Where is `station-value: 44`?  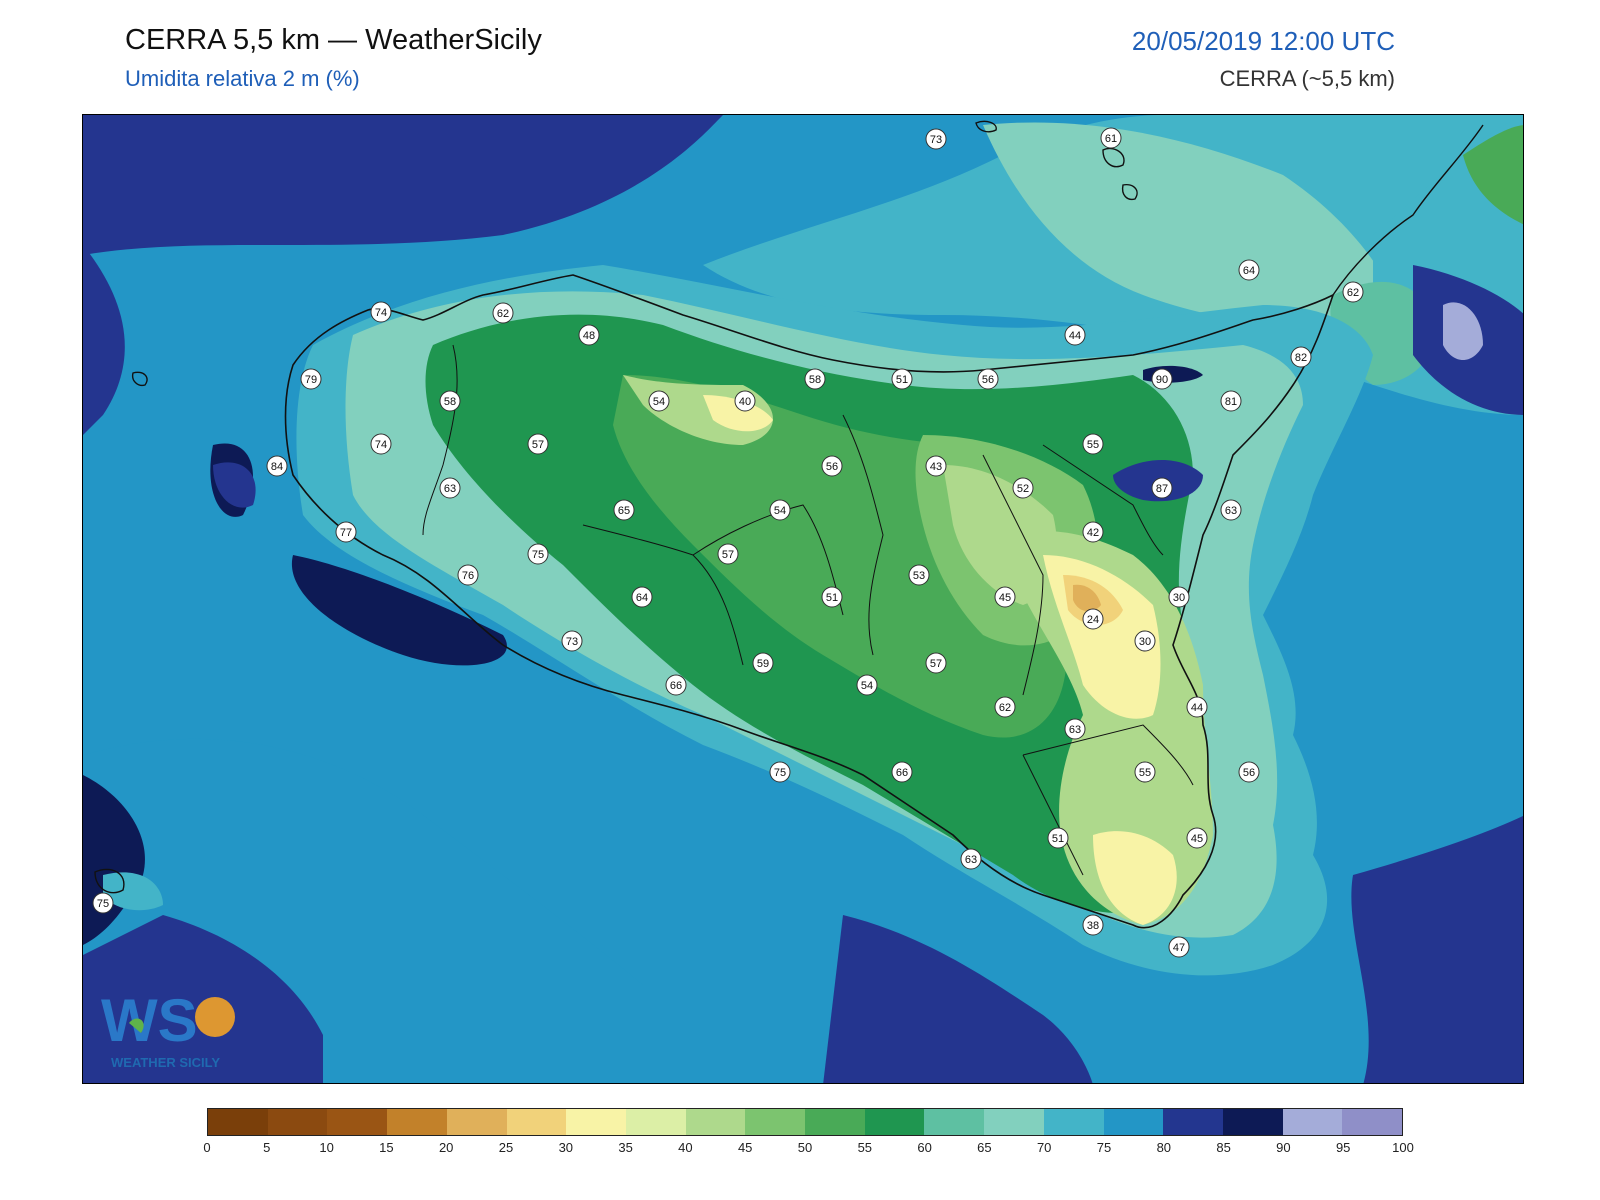
station-value: 44 is located at coordinates (1075, 336).